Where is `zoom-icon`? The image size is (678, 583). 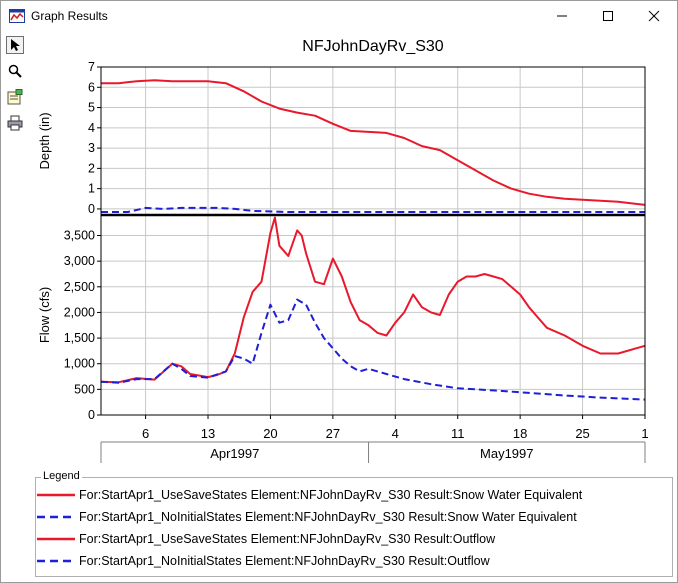 zoom-icon is located at coordinates (15, 71).